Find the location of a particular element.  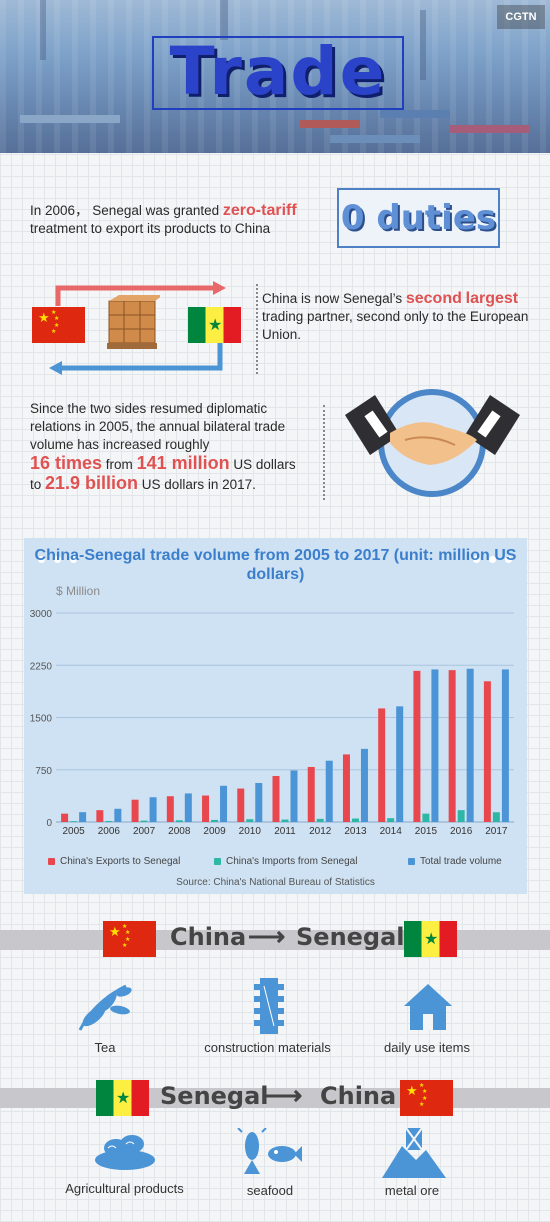

y-tick-label: 2250 is located at coordinates (41, 666).